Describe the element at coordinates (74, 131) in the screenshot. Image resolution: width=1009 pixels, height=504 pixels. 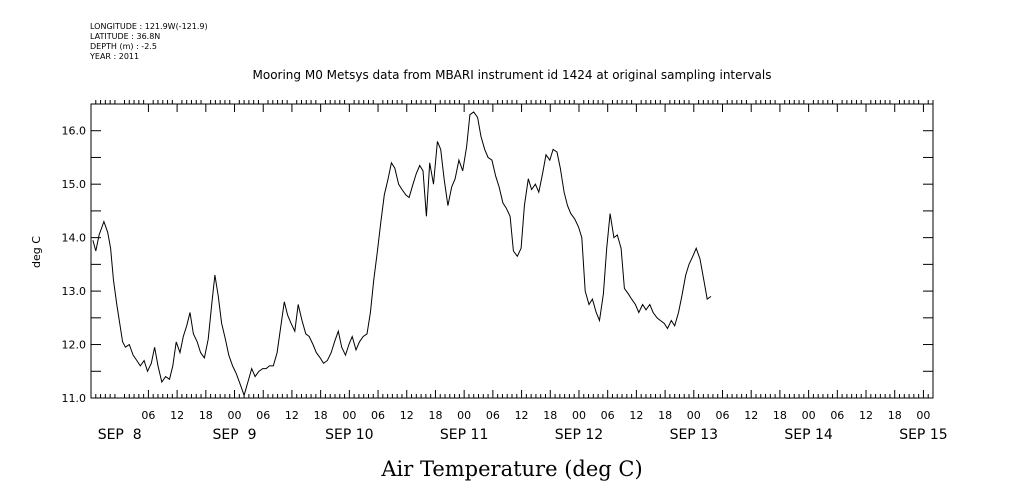
I see `y-tick-label: 16.0` at that location.